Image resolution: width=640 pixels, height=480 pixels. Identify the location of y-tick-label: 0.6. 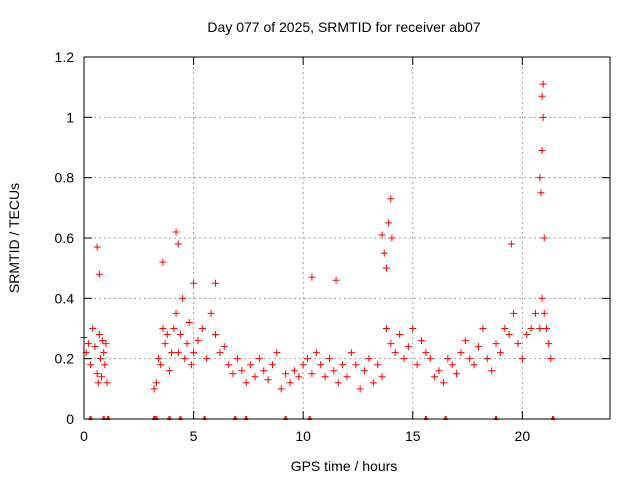
(65, 238).